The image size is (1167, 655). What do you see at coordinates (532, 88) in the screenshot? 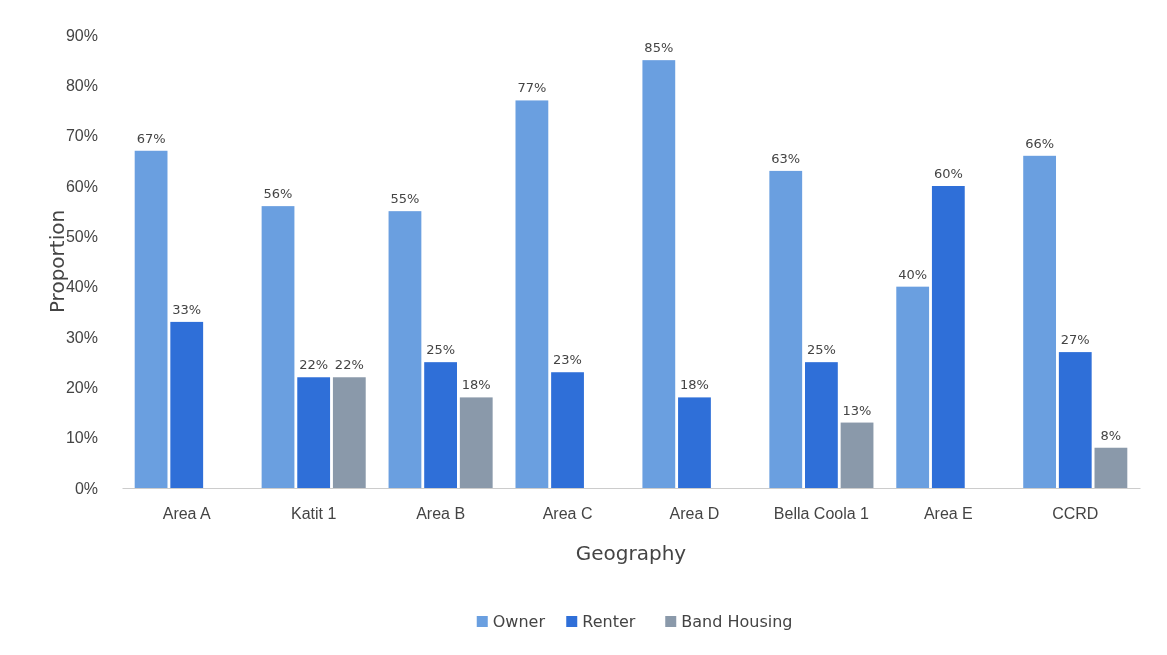
I see `data-label: 77%` at bounding box center [532, 88].